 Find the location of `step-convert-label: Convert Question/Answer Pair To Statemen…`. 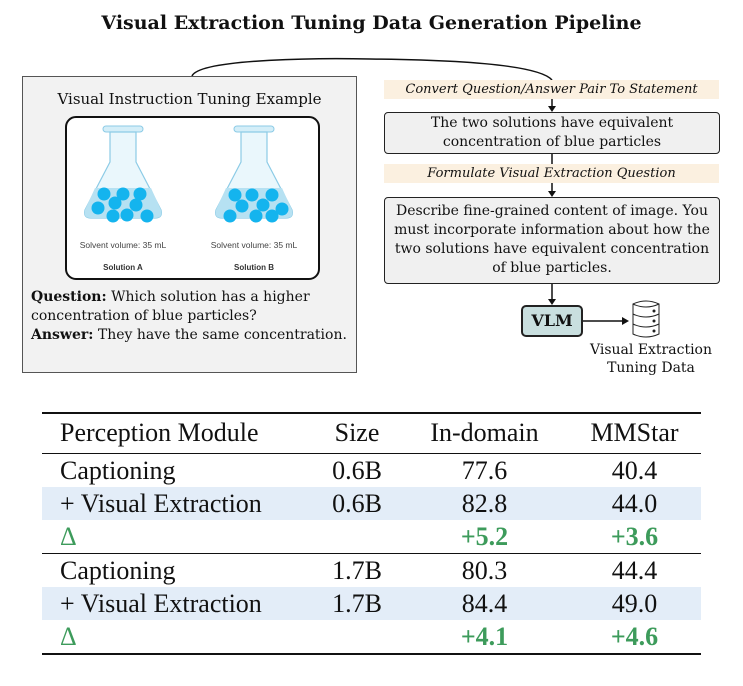

step-convert-label: Convert Question/Answer Pair To Statemen… is located at coordinates (551, 89).